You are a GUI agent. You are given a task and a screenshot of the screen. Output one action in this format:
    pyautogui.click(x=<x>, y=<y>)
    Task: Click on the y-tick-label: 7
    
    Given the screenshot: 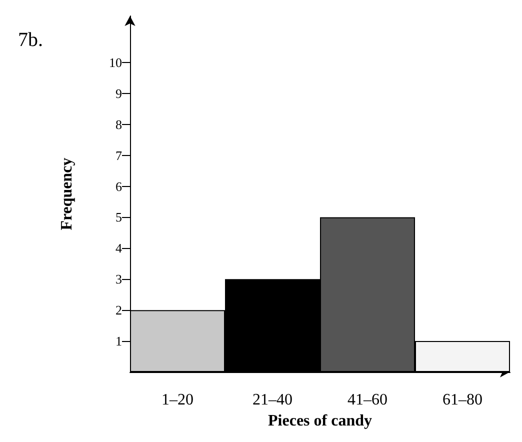 What is the action you would take?
    pyautogui.click(x=119, y=155)
    